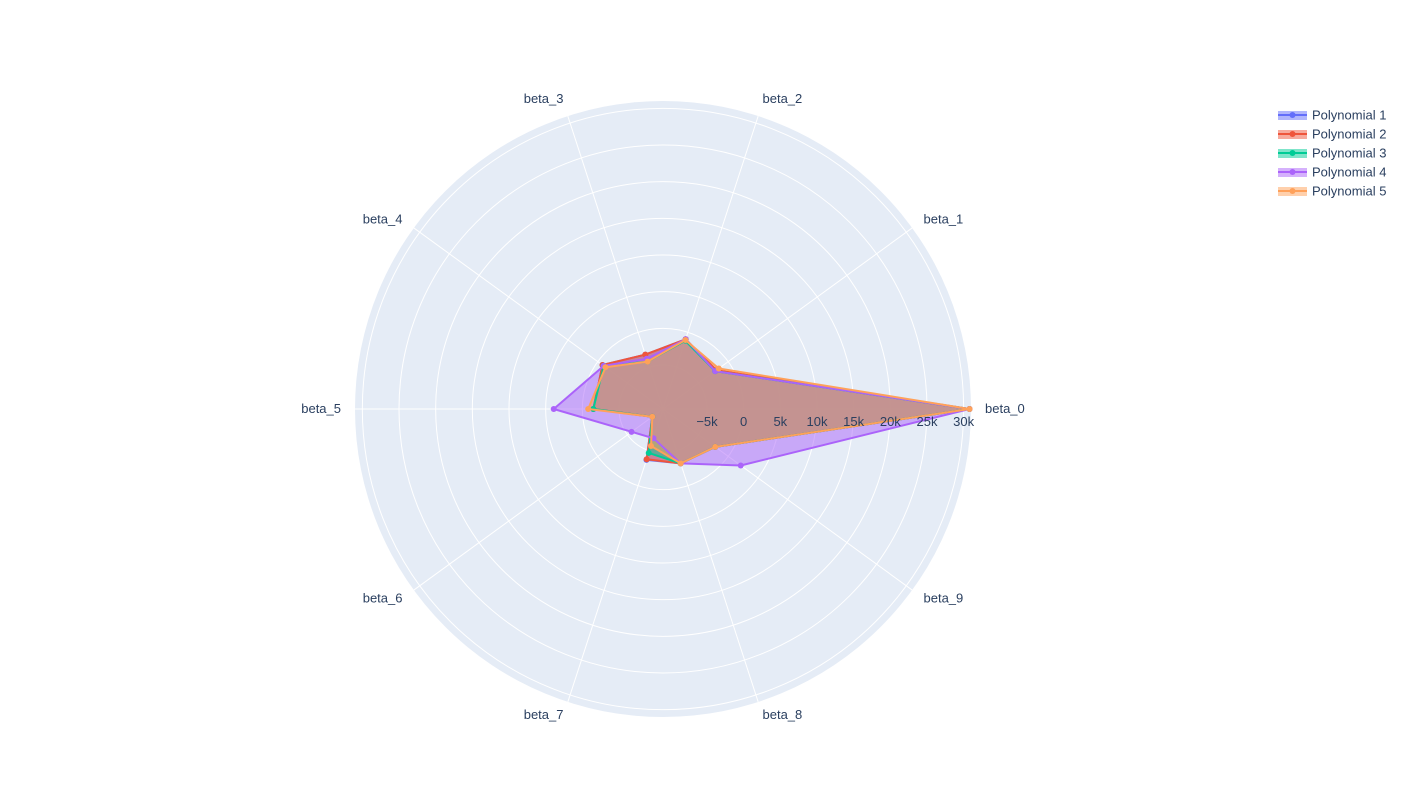 Image resolution: width=1417 pixels, height=800 pixels. I want to click on axis-label-beta_8: beta_8, so click(783, 714).